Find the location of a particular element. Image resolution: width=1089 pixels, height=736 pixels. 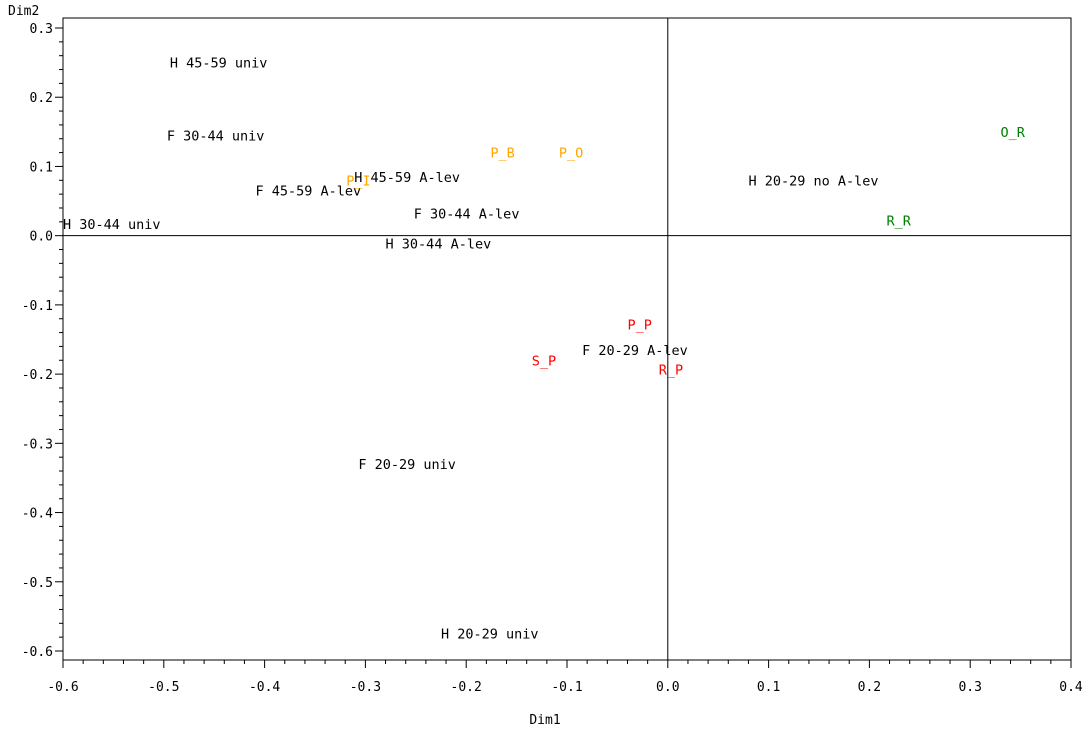

y-tick-label: -0.4 is located at coordinates (37, 514).